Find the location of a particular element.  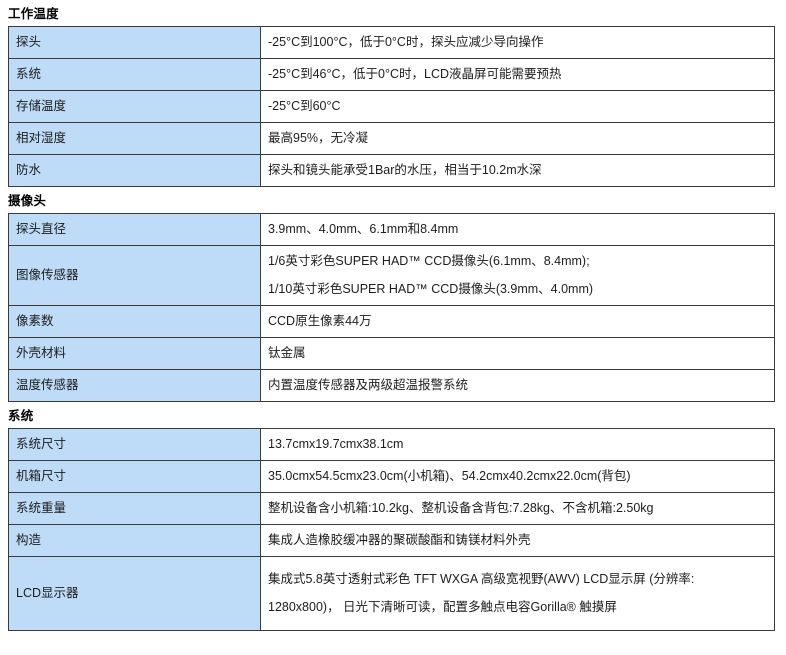

table-row: 相对湿度 最高95%，无冷凝 is located at coordinates (391, 138).